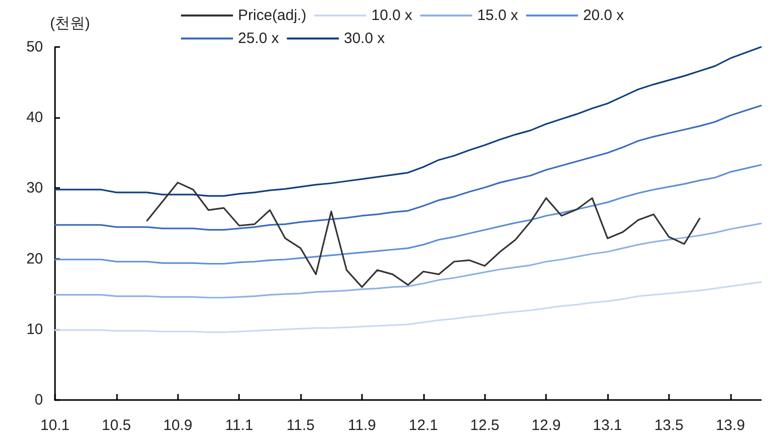  Describe the element at coordinates (300, 425) in the screenshot. I see `x-tick-label: 11.5` at that location.